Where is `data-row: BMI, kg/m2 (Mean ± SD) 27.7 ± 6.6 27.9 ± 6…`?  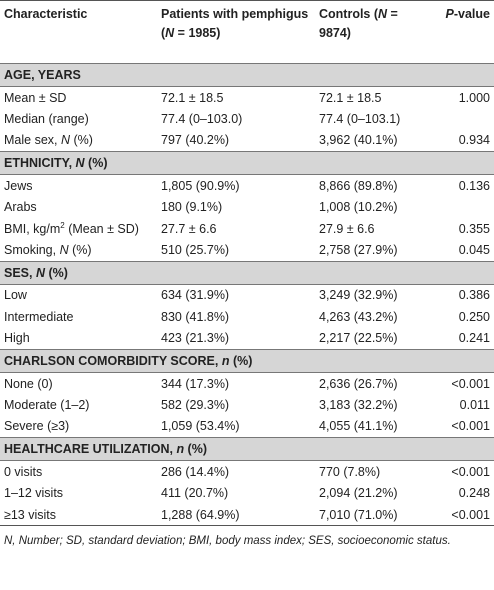
data-row: BMI, kg/m2 (Mean ± SD) 27.7 ± 6.6 27.9 ± 6… is located at coordinates (247, 228).